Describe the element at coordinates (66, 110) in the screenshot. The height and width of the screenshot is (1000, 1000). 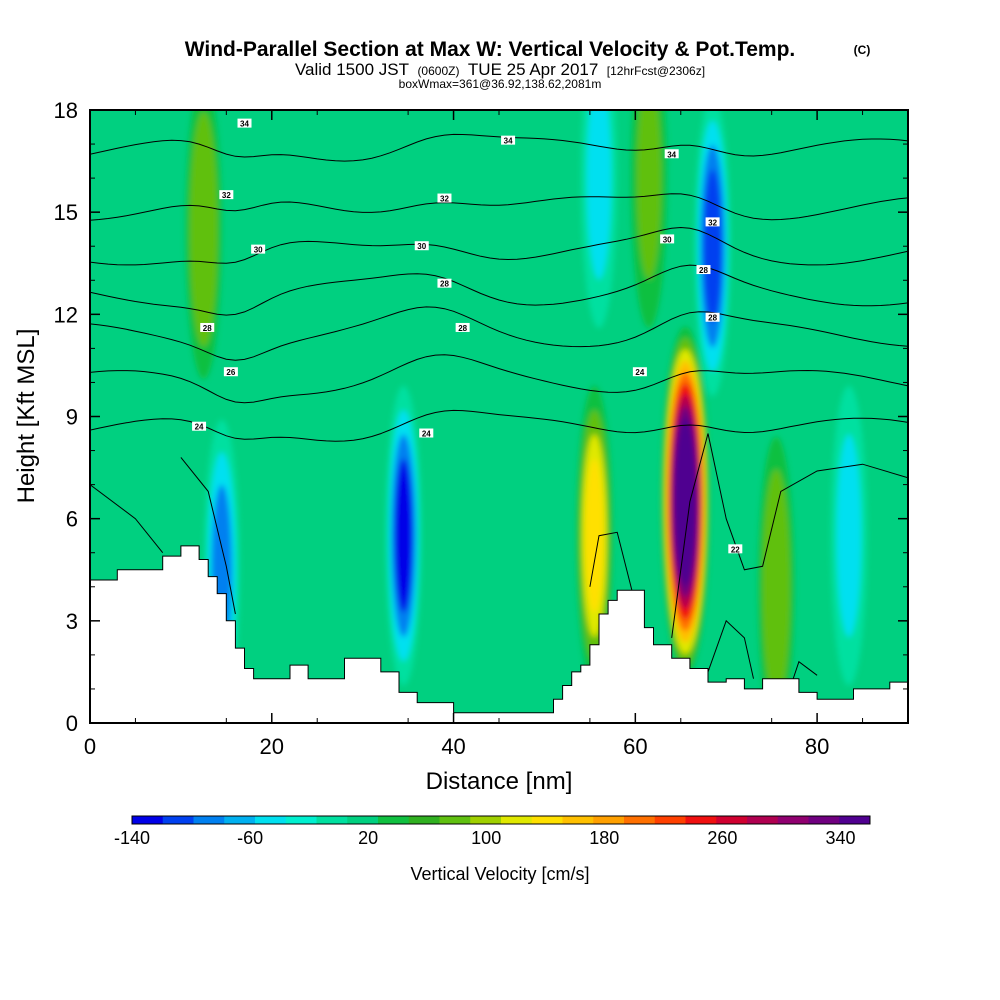
I see `y-tick-label-18: 18` at that location.